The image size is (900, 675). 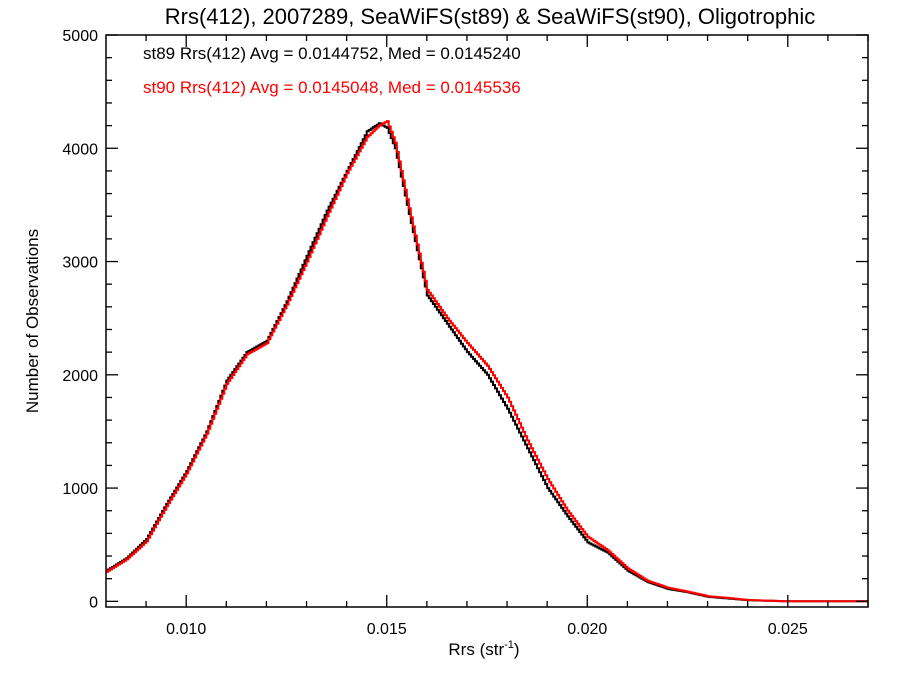 What do you see at coordinates (788, 629) in the screenshot?
I see `x-tick-label: 0.025` at bounding box center [788, 629].